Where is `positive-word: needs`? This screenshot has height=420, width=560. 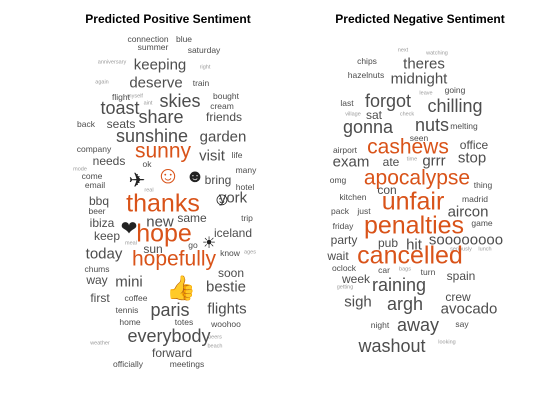
positive-word: needs is located at coordinates (109, 161).